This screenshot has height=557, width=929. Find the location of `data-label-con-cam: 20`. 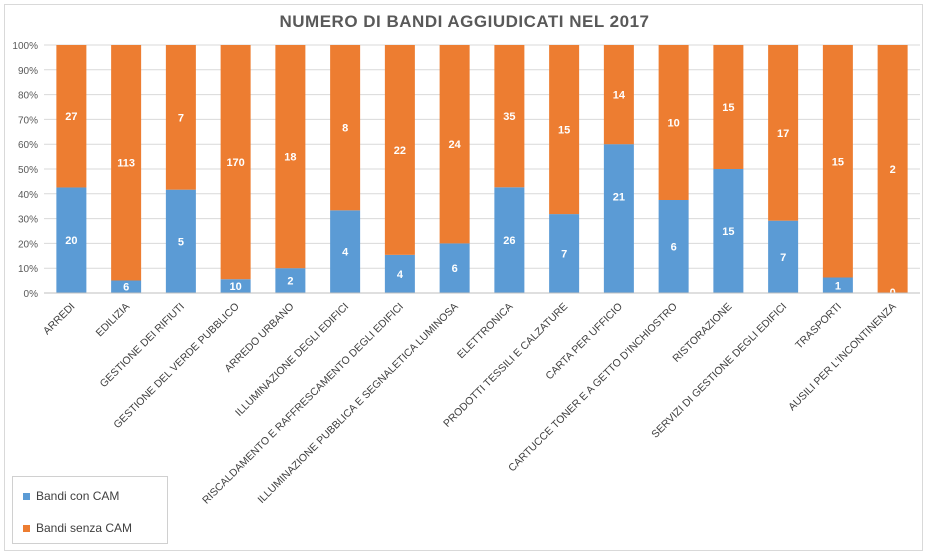

data-label-con-cam: 20 is located at coordinates (71, 241).